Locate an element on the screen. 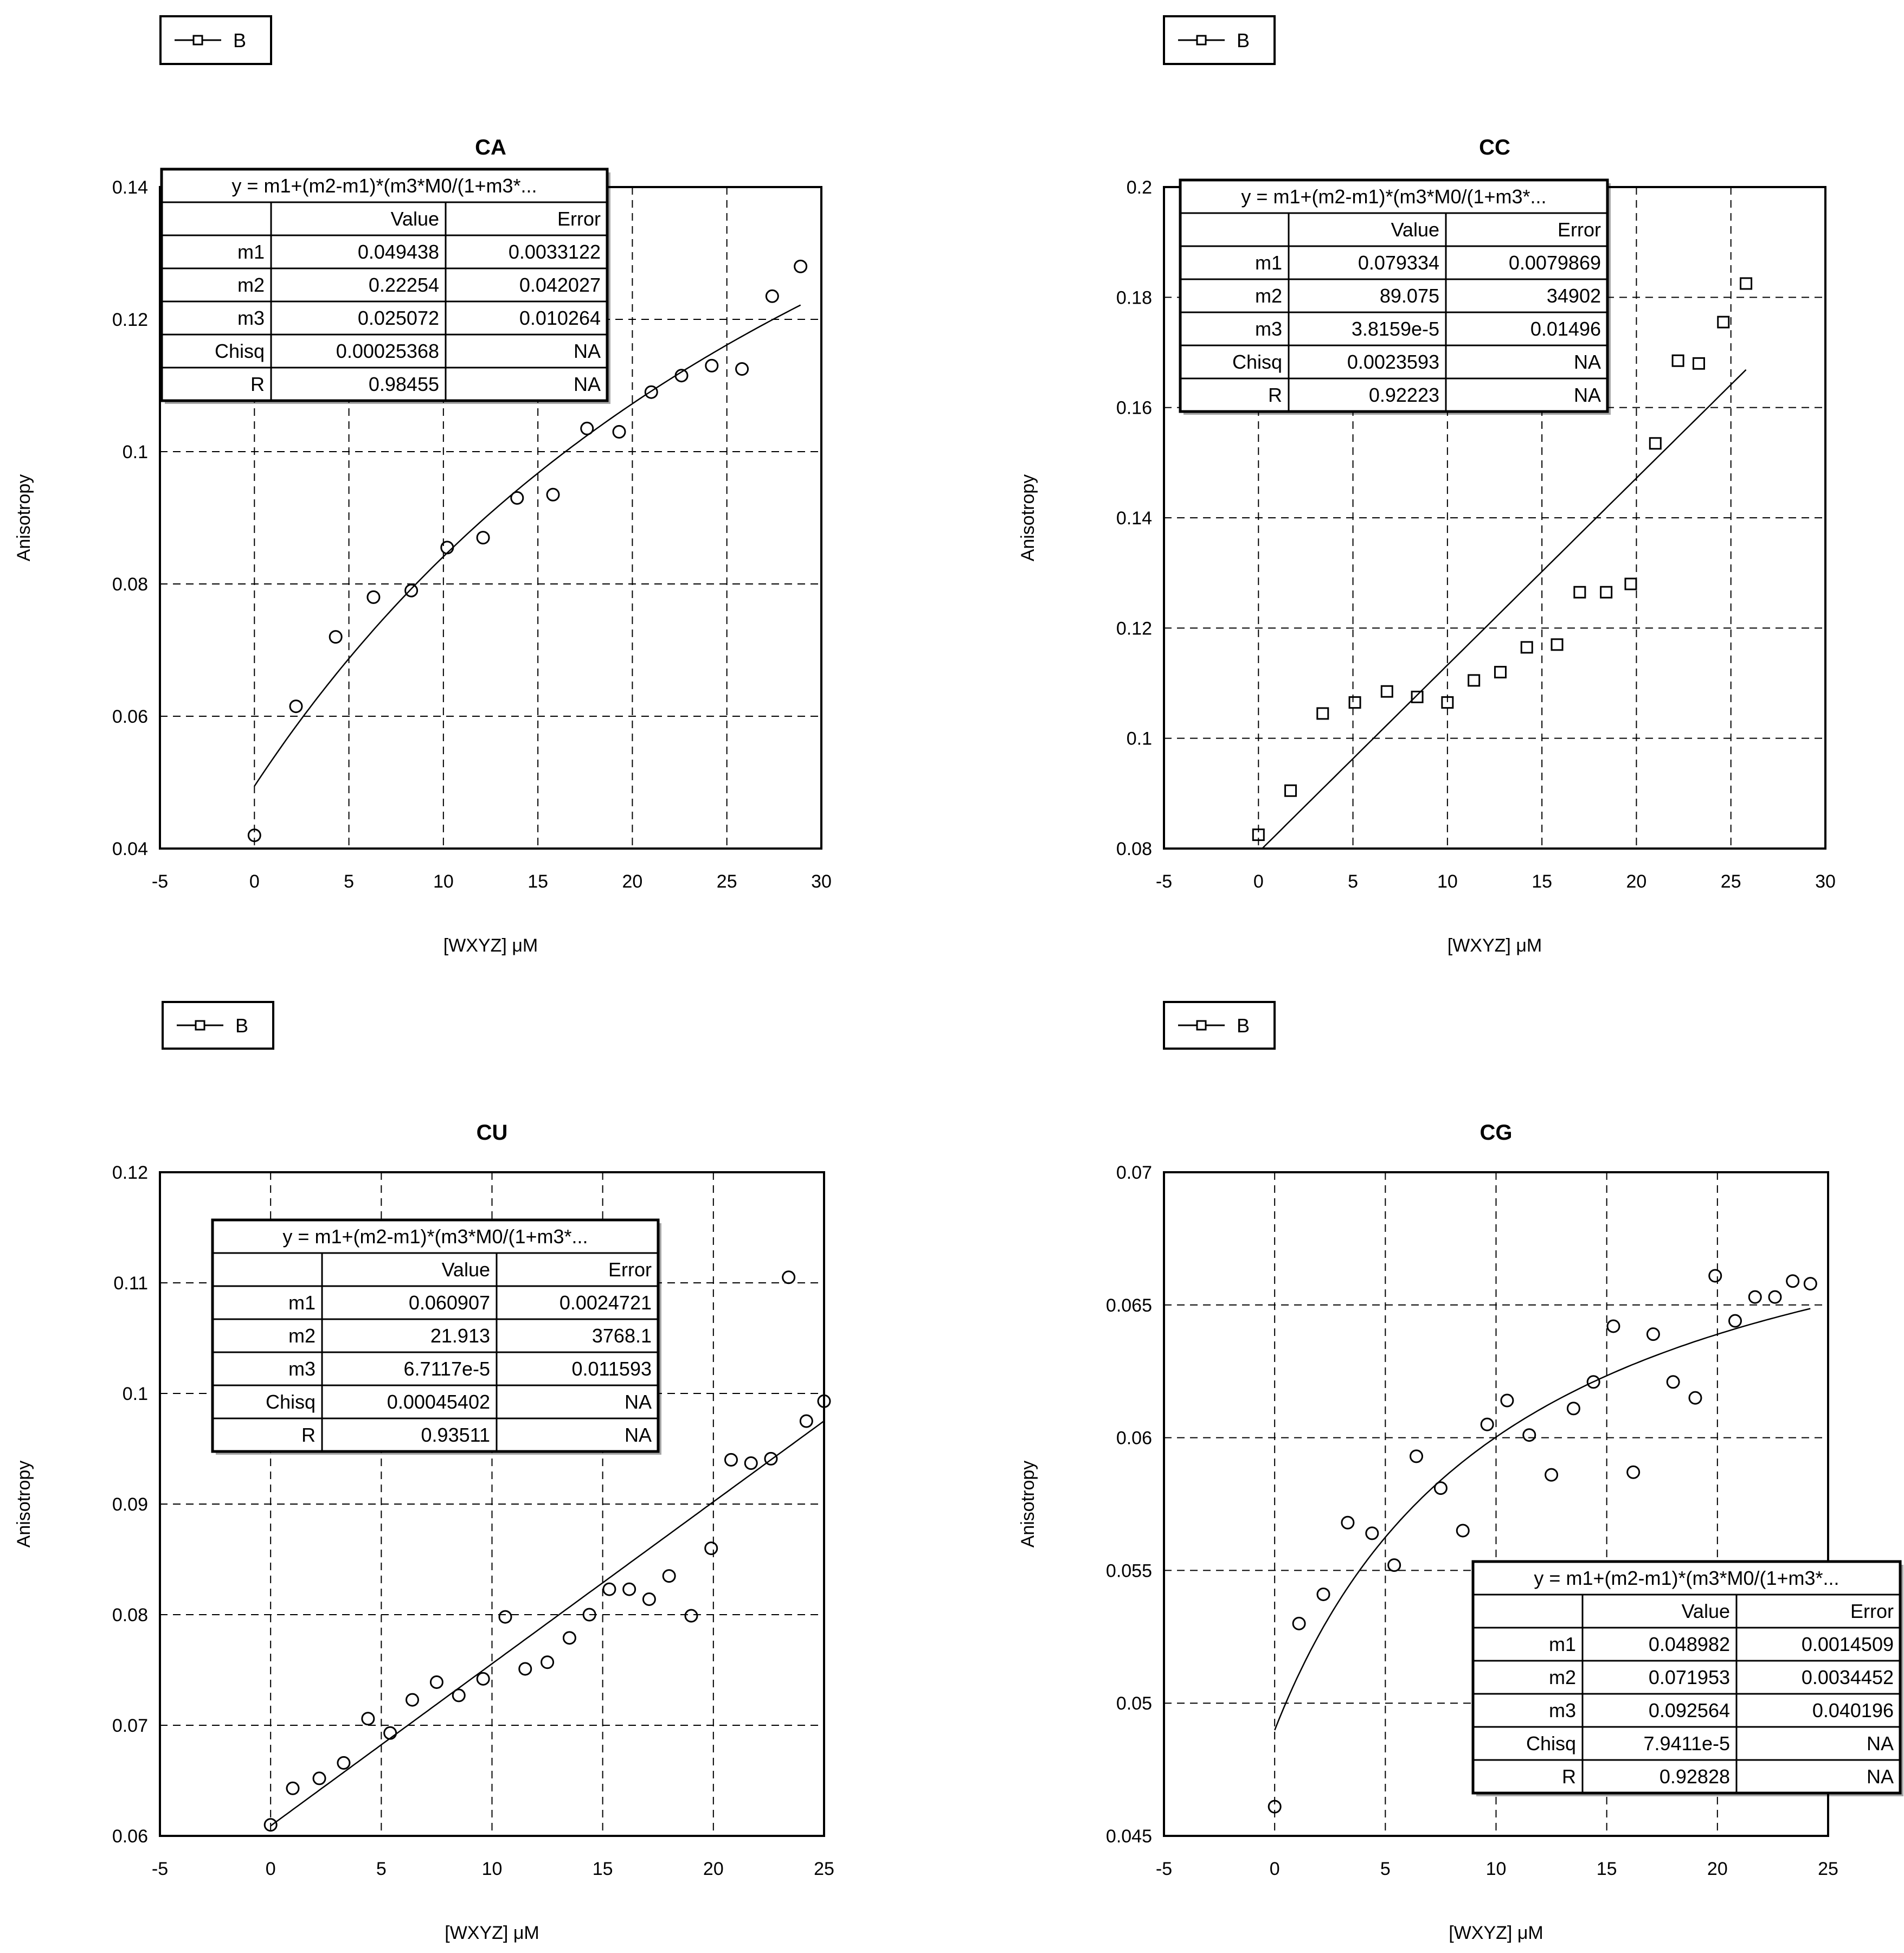  y-tick-label: 0.11 is located at coordinates (130, 1283).